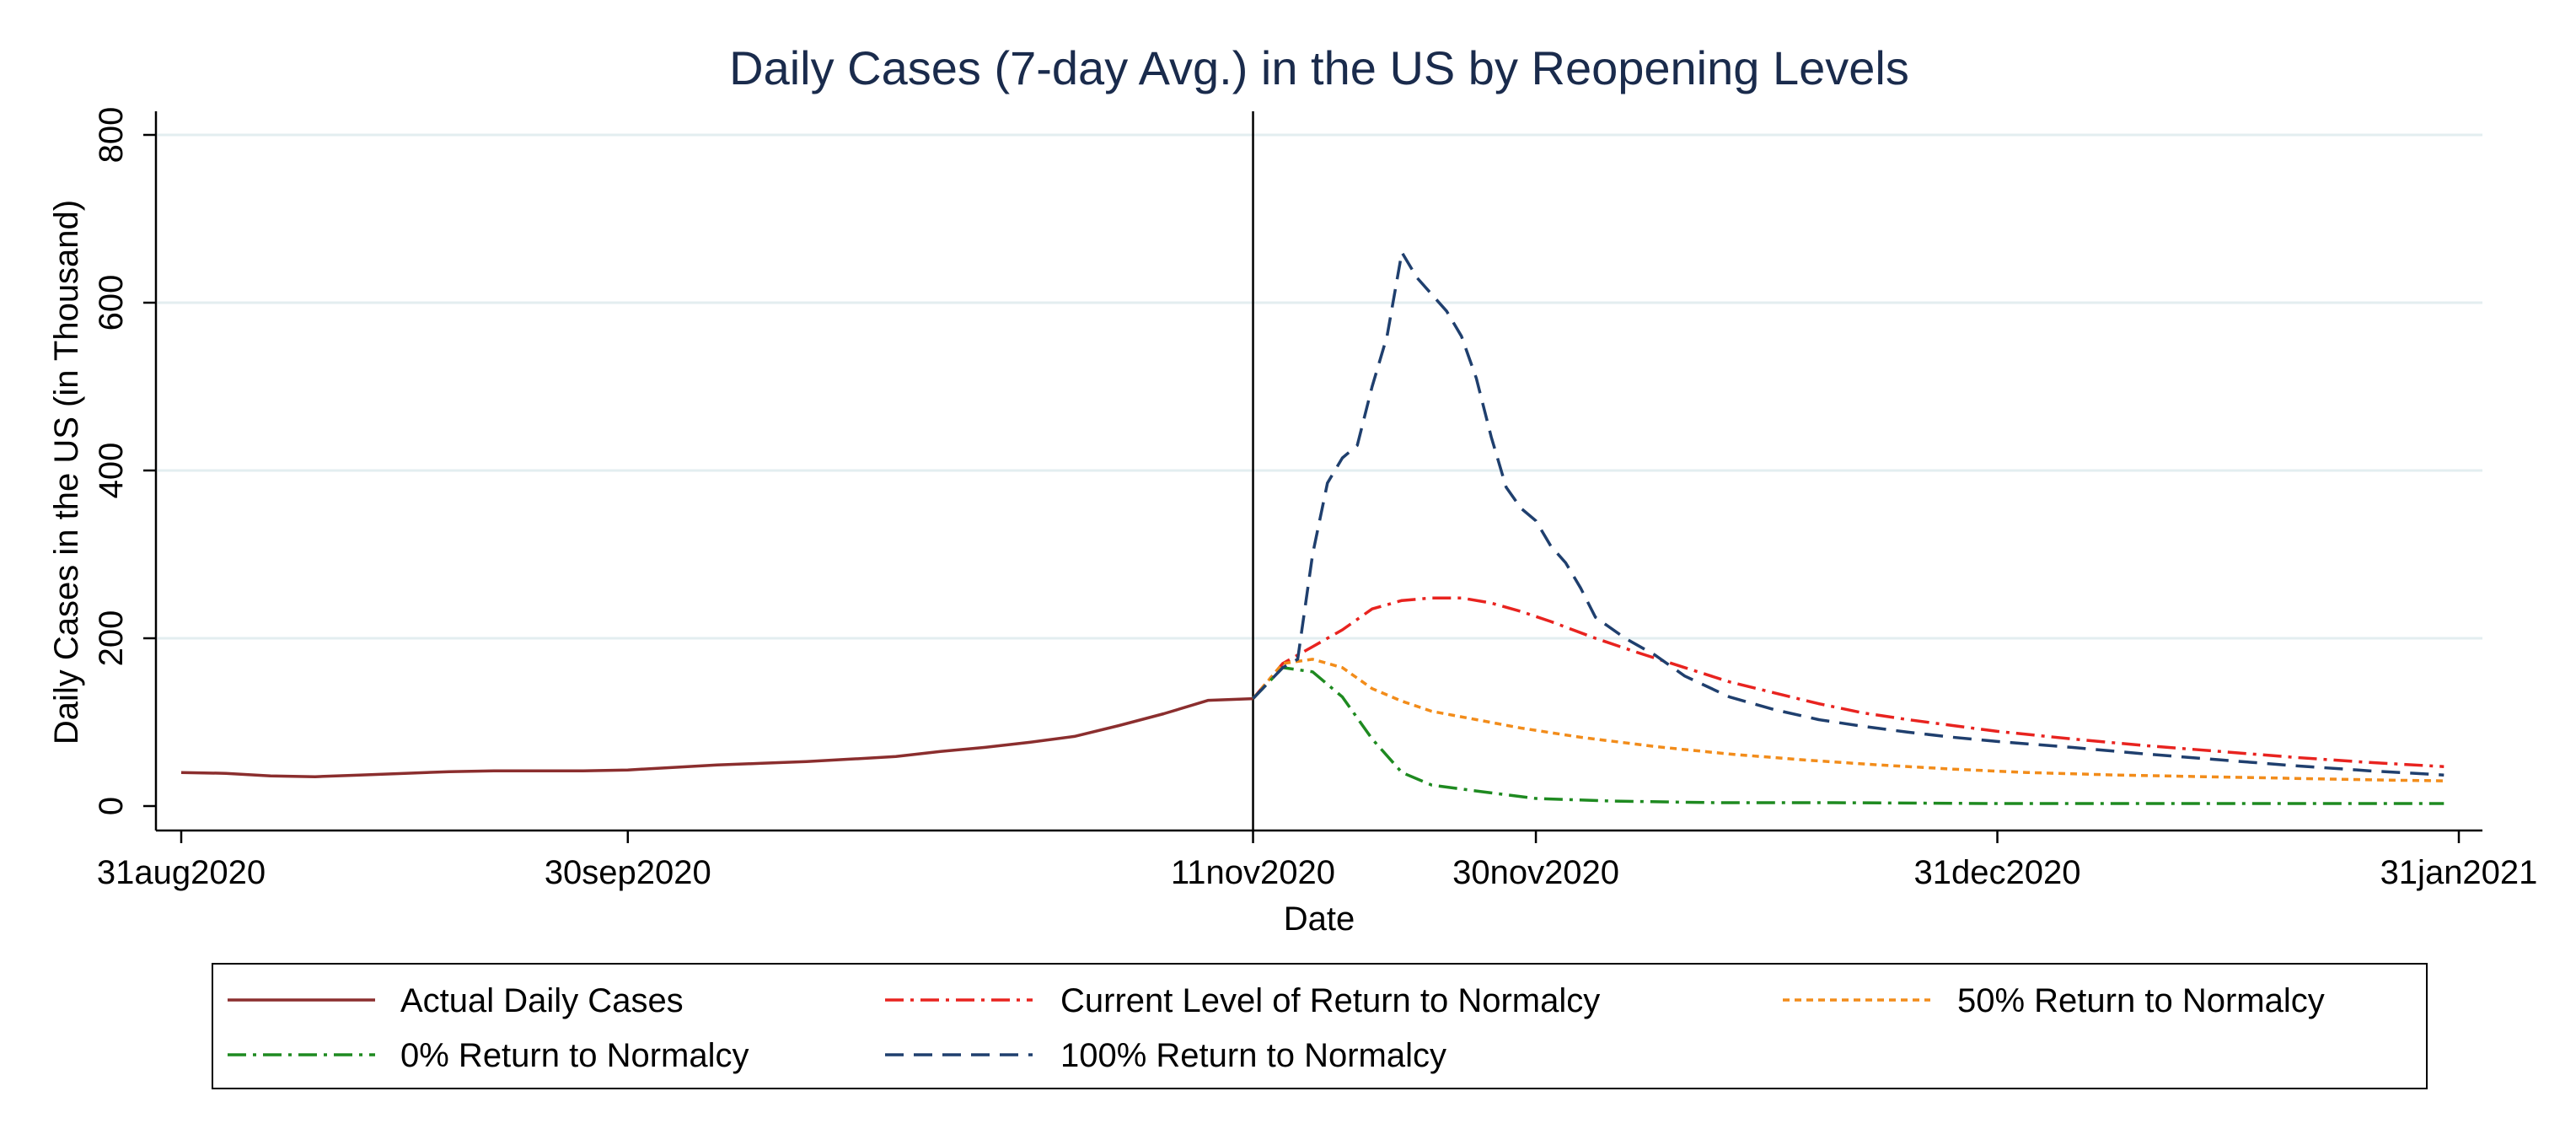 Image resolution: width=2576 pixels, height=1145 pixels. Describe the element at coordinates (111, 806) in the screenshot. I see `y-tick-label: 0` at that location.